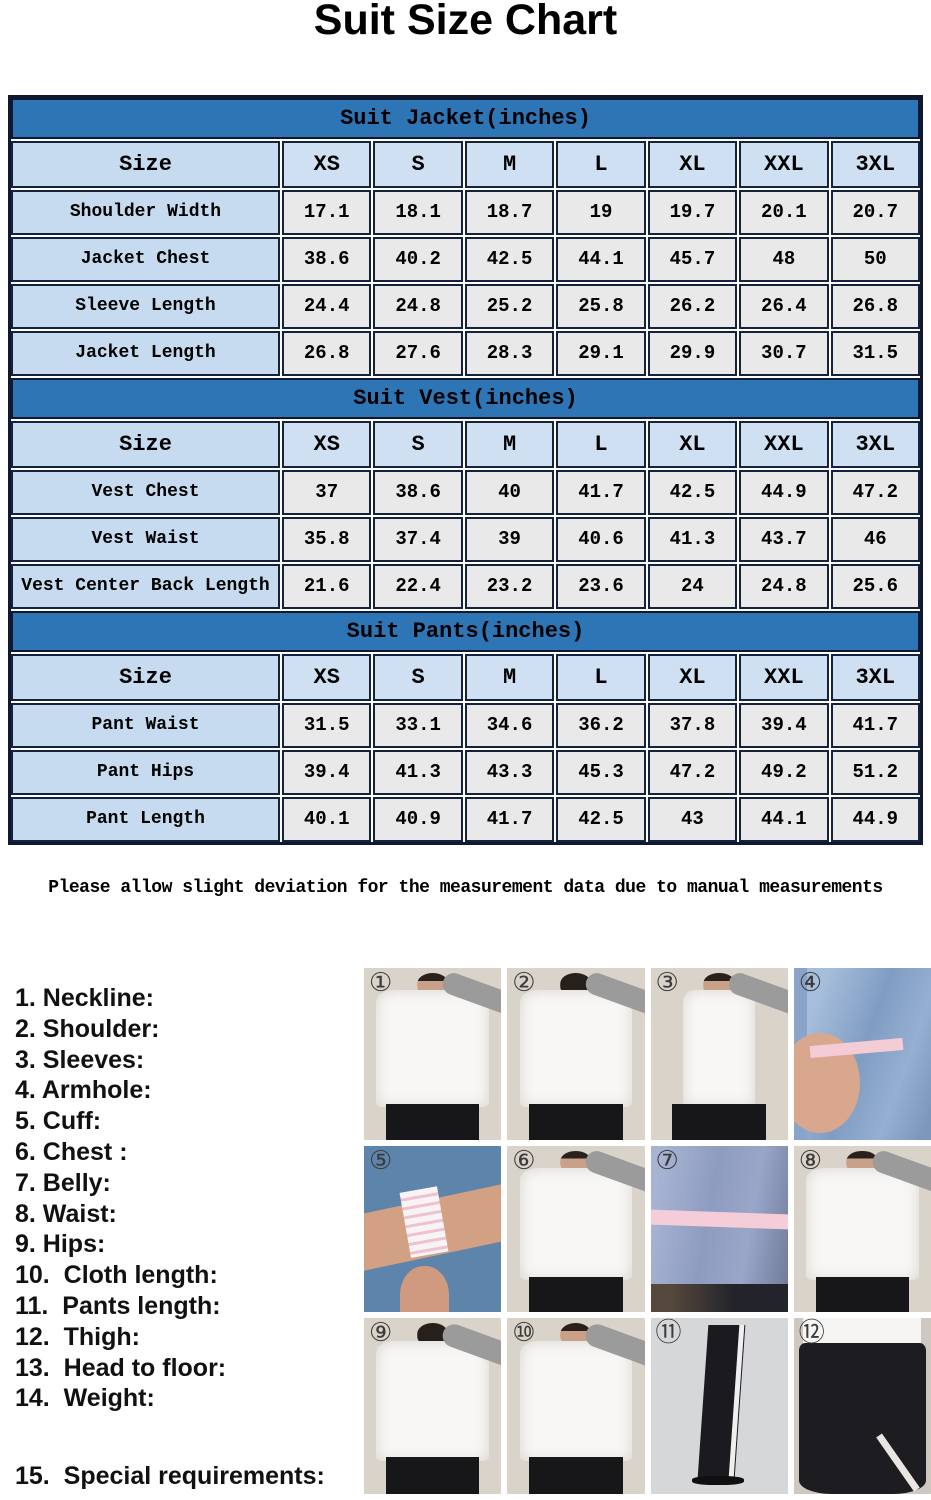 This screenshot has width=931, height=1500. Describe the element at coordinates (875, 586) in the screenshot. I see `size-value-cell: 25.6` at that location.